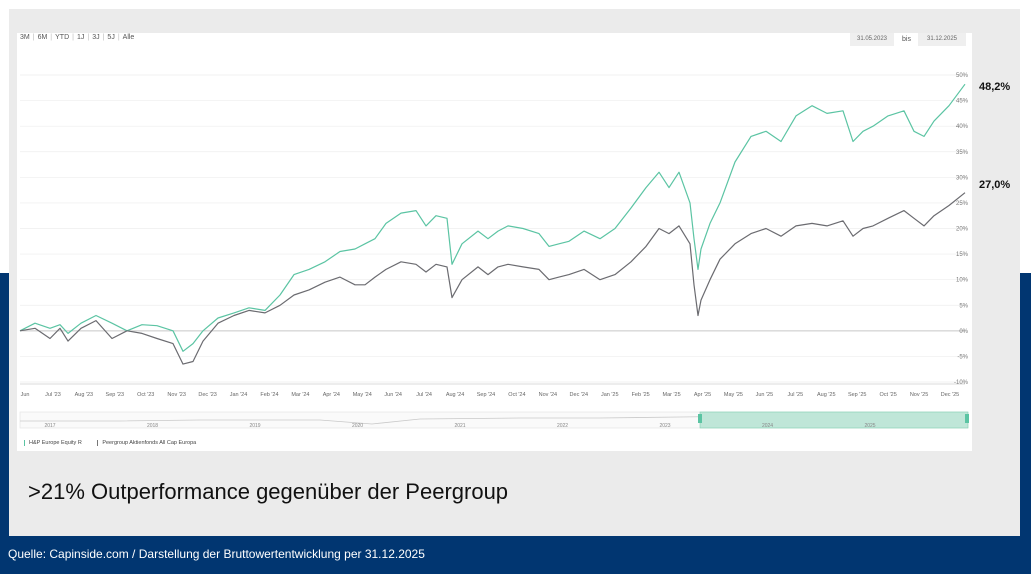 The image size is (1031, 574). What do you see at coordinates (733, 395) in the screenshot?
I see `x-tick-label: May '25` at bounding box center [733, 395].